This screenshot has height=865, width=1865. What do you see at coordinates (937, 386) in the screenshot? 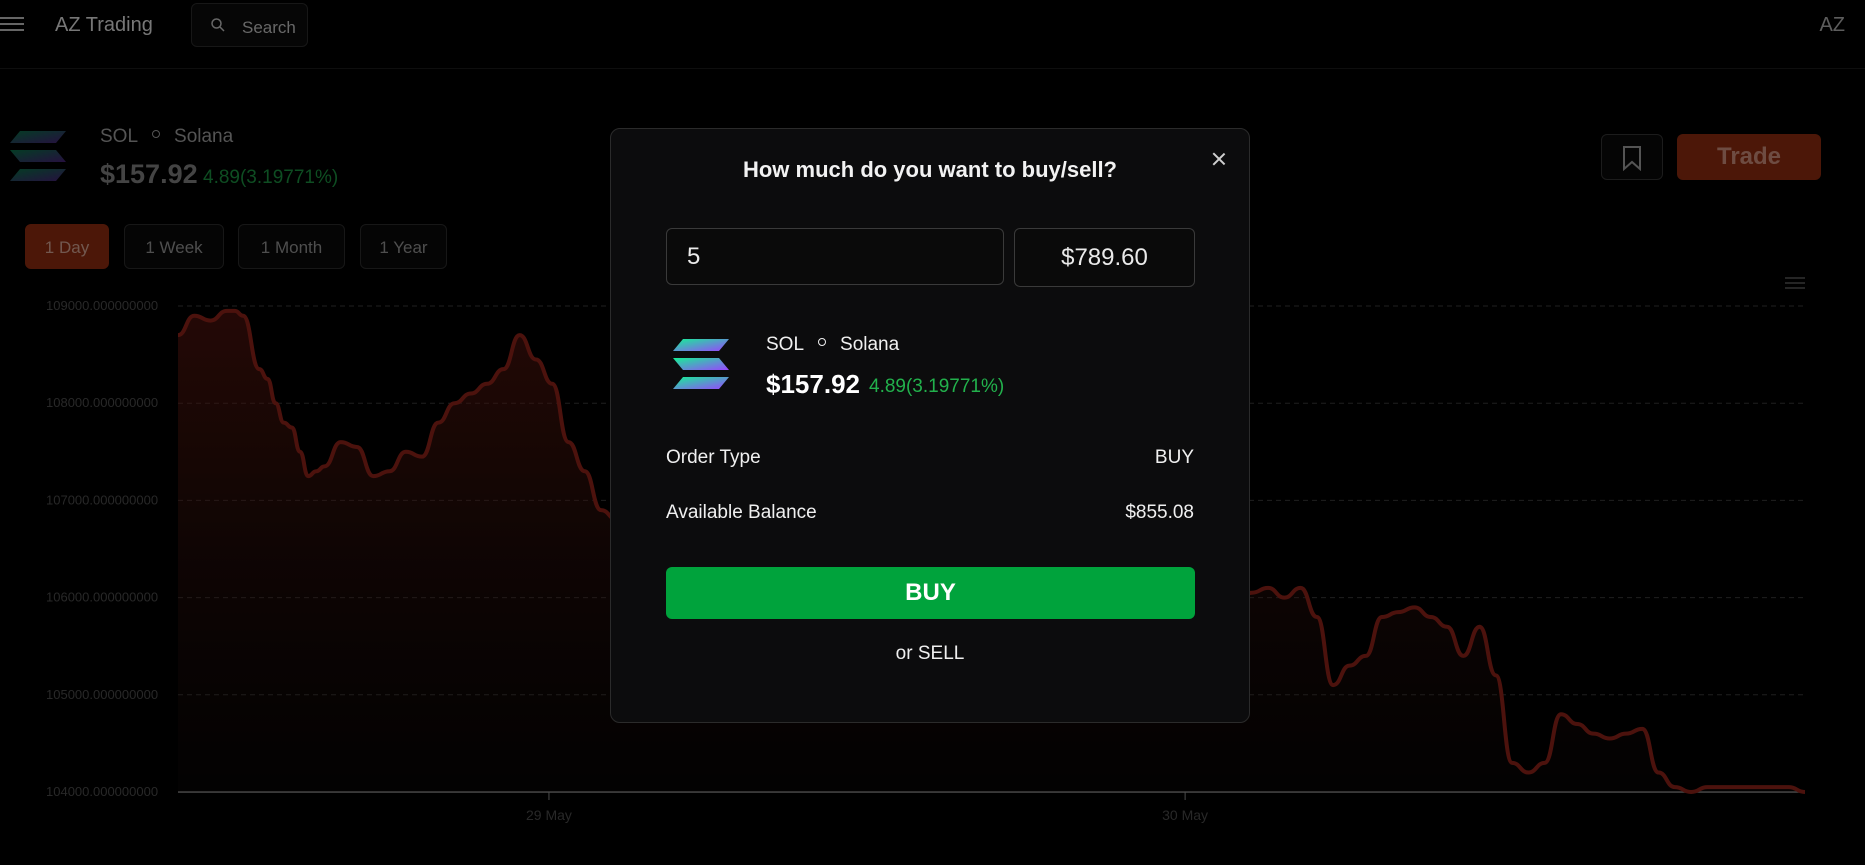
I see `modal-asset-change: 4.89(3.19771%)` at bounding box center [937, 386].